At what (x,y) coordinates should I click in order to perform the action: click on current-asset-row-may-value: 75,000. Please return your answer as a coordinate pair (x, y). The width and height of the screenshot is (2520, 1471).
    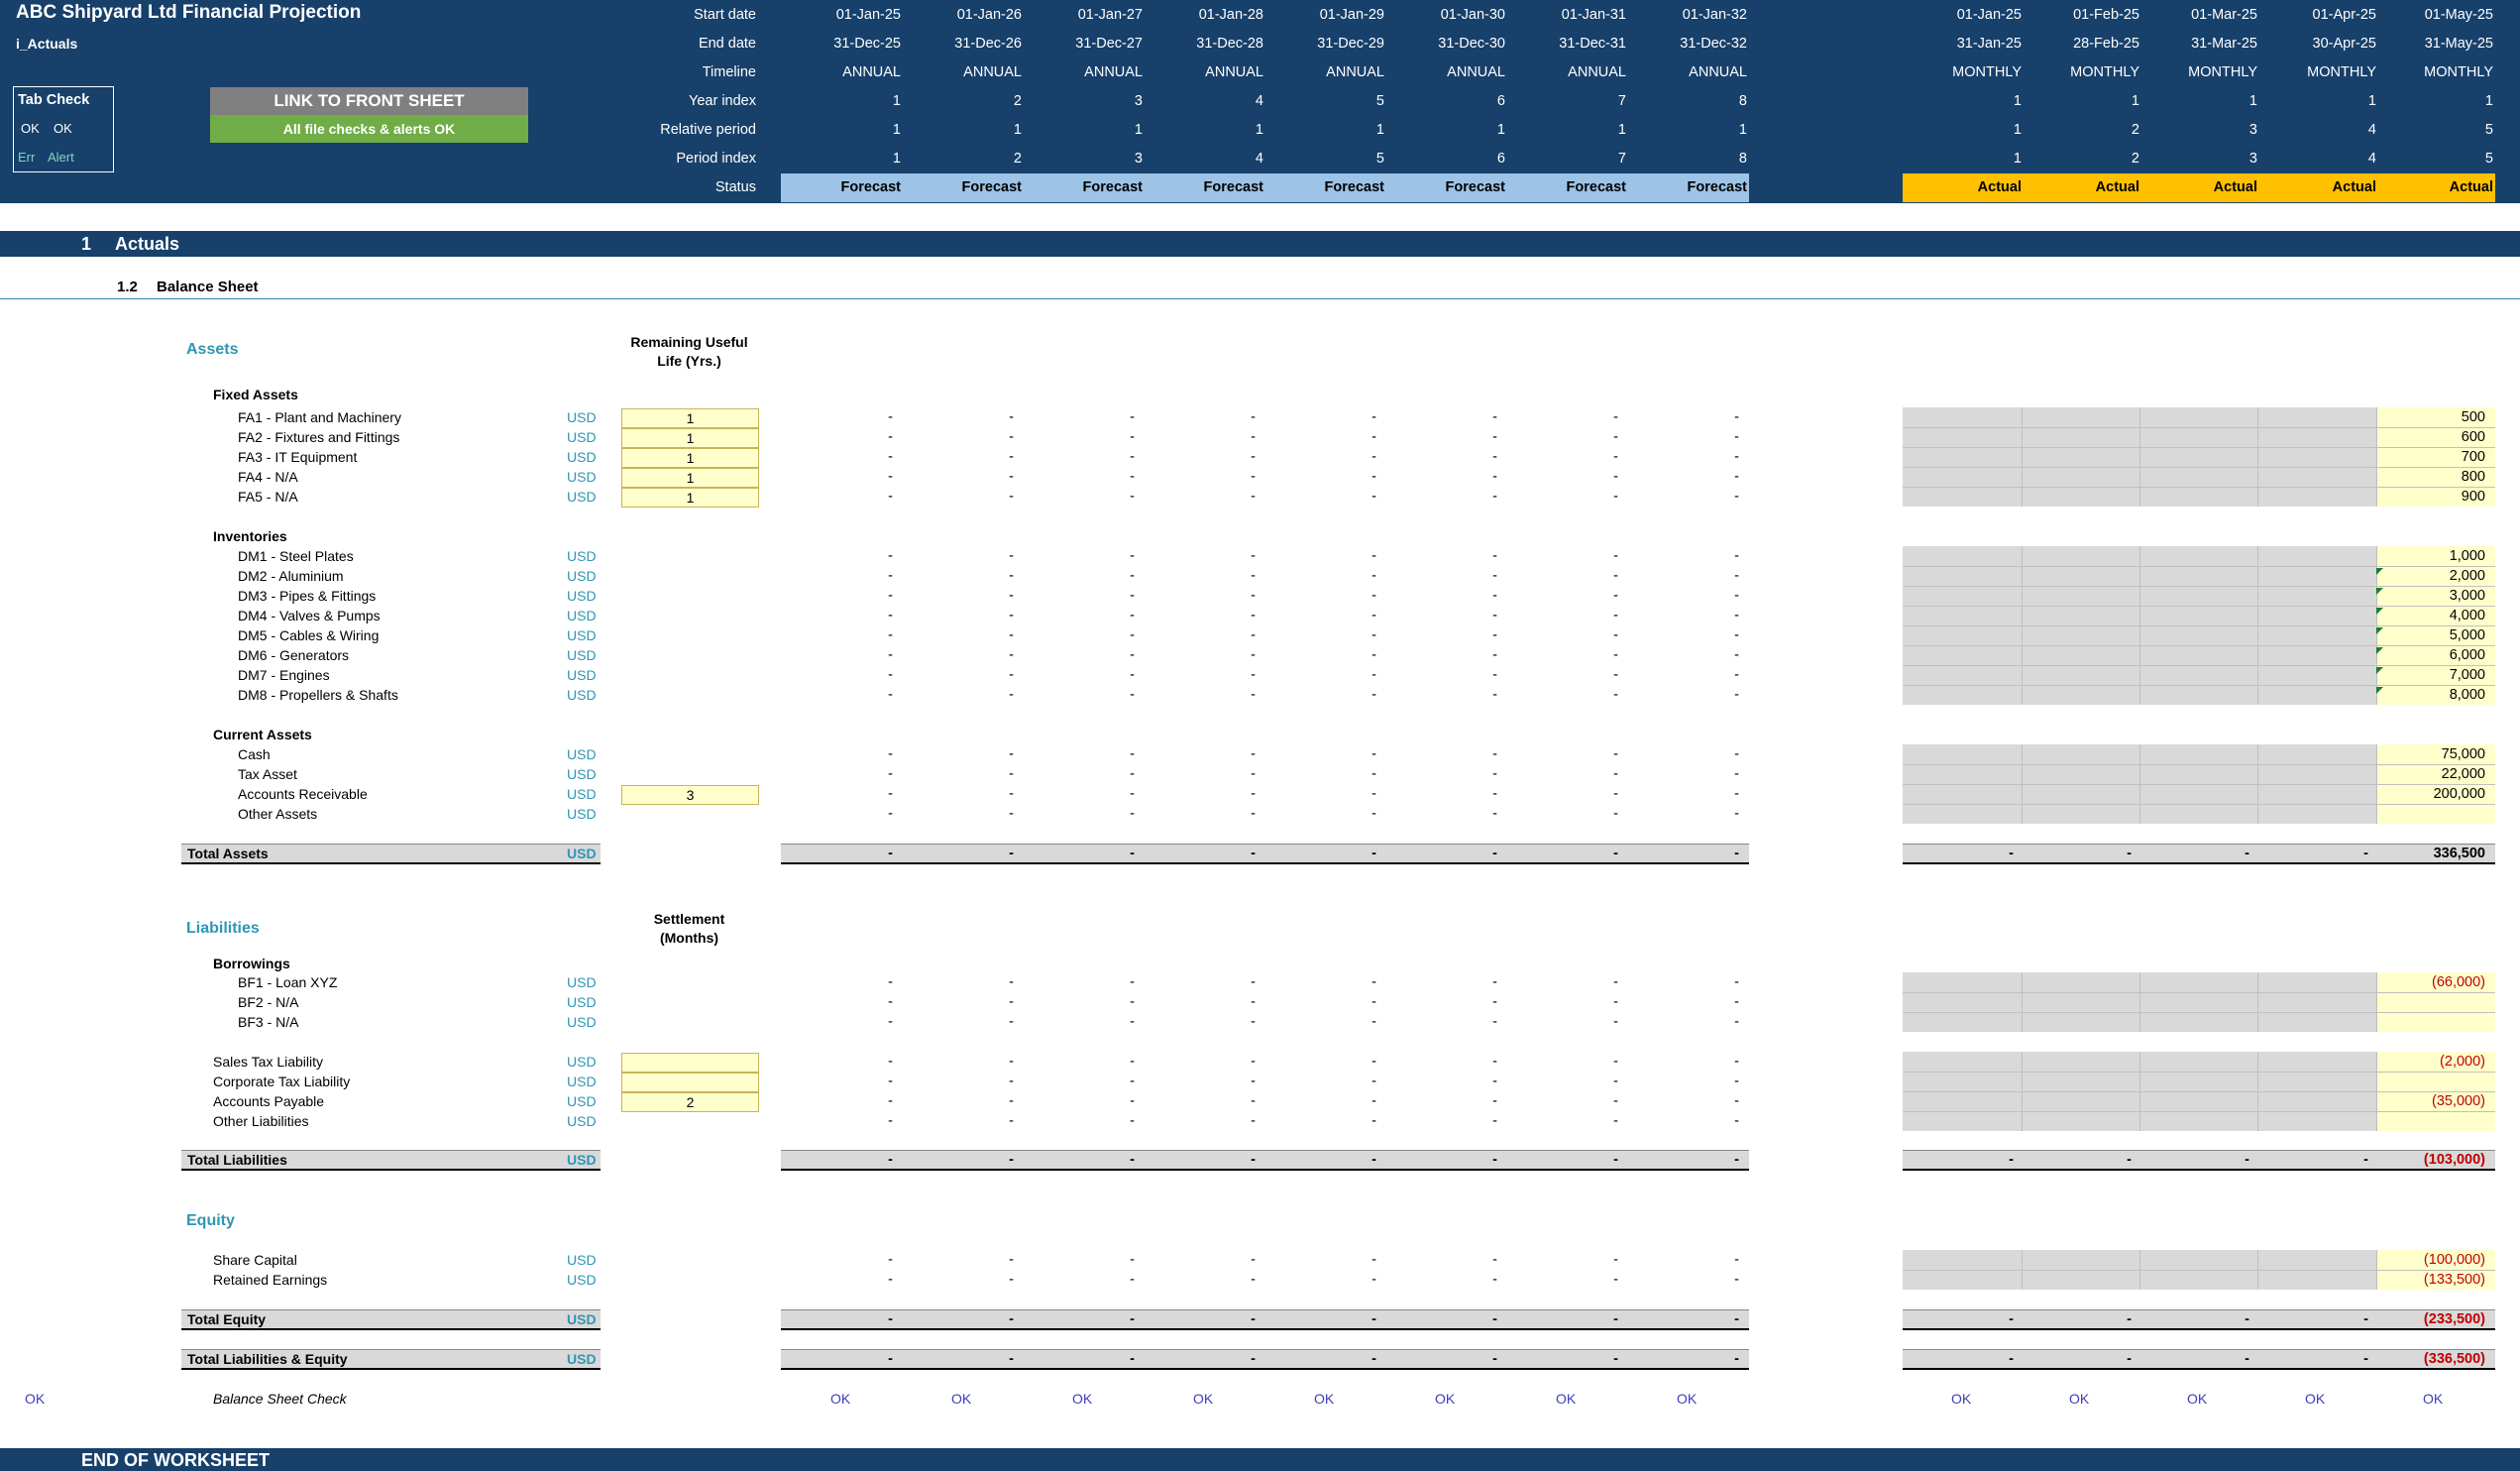
    Looking at the image, I should click on (2463, 754).